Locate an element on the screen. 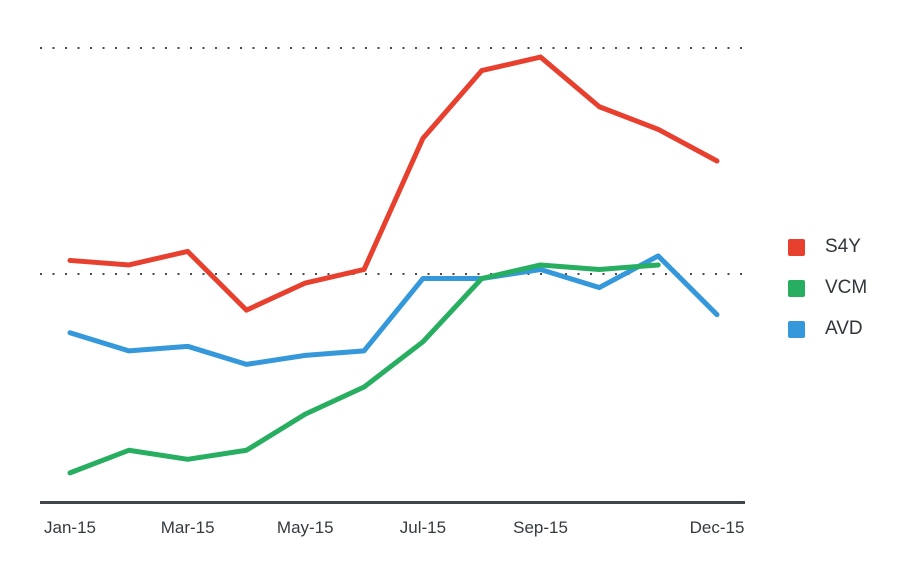  x-tick-label-Jul-15: Jul-15 is located at coordinates (423, 527).